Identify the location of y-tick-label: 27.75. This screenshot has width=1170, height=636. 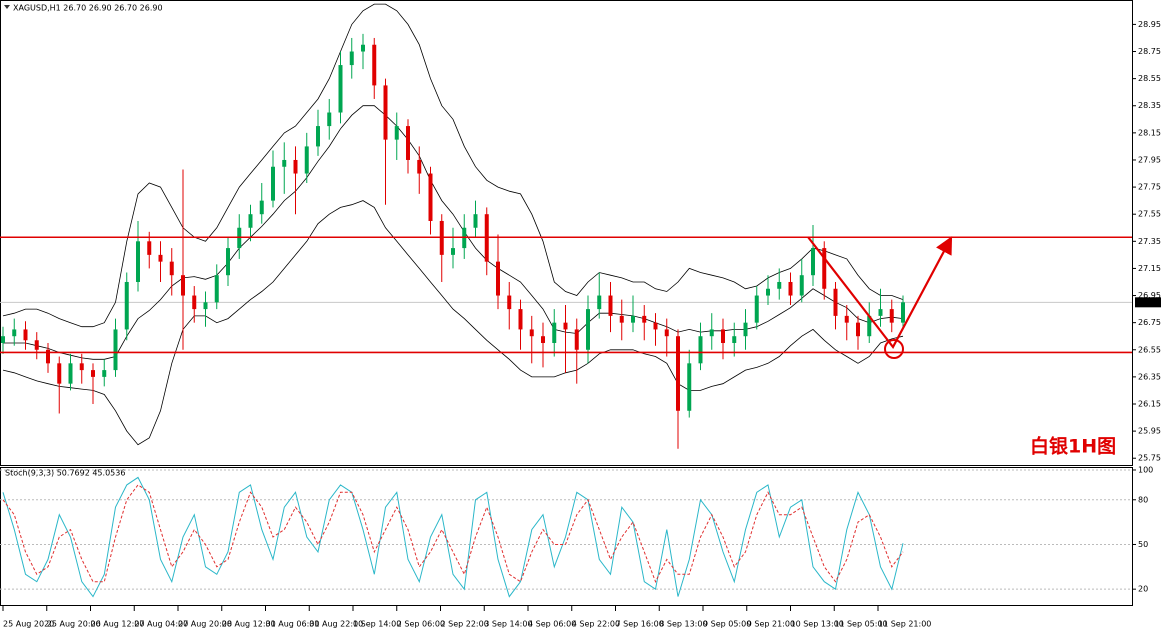
(1149, 187).